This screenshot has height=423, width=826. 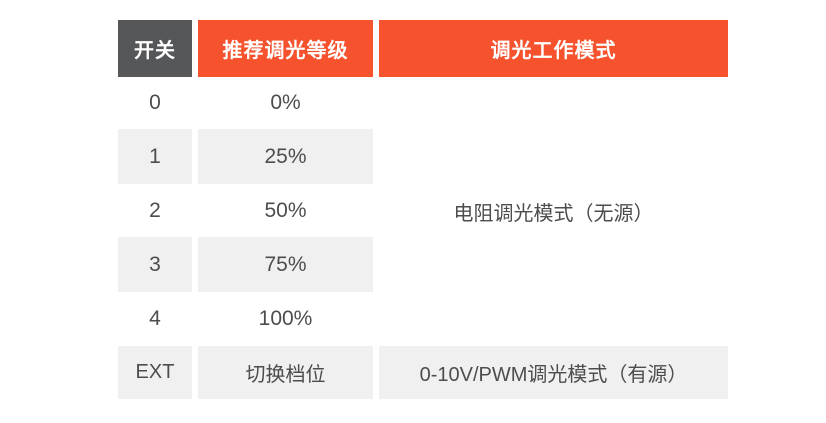 What do you see at coordinates (285, 102) in the screenshot?
I see `cell-level-0: 0%` at bounding box center [285, 102].